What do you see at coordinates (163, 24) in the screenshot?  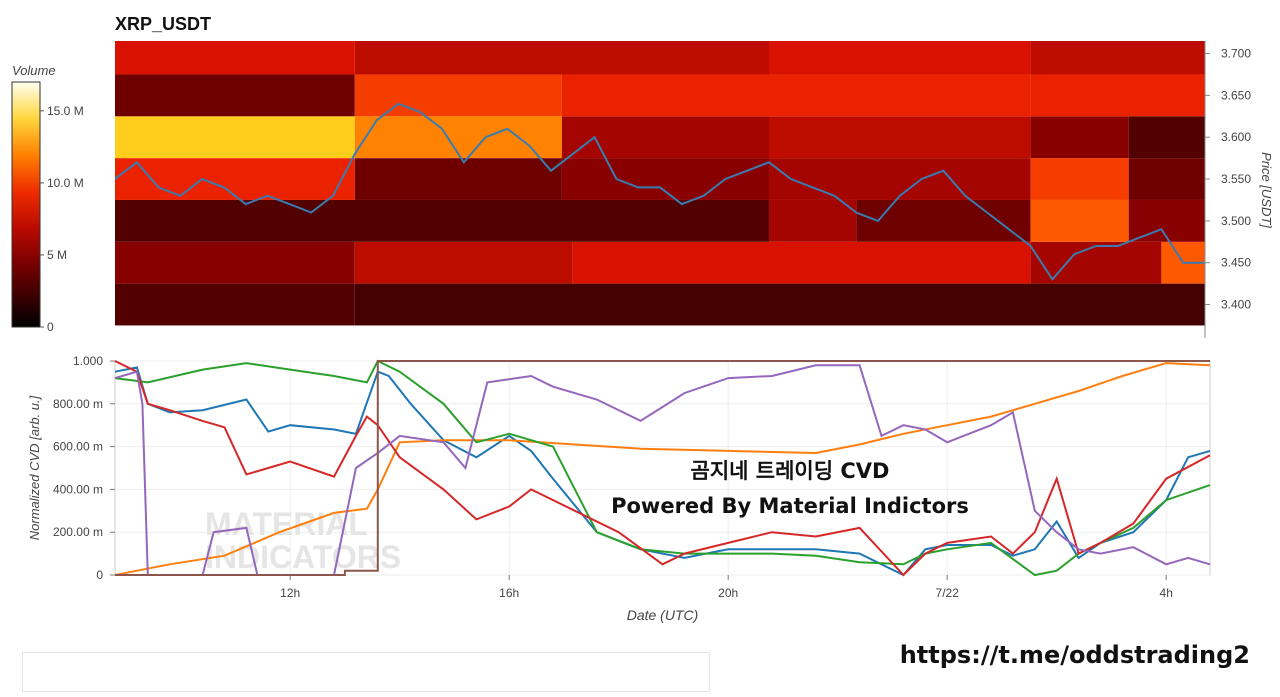 I see `chart-title: XRP_USDT` at bounding box center [163, 24].